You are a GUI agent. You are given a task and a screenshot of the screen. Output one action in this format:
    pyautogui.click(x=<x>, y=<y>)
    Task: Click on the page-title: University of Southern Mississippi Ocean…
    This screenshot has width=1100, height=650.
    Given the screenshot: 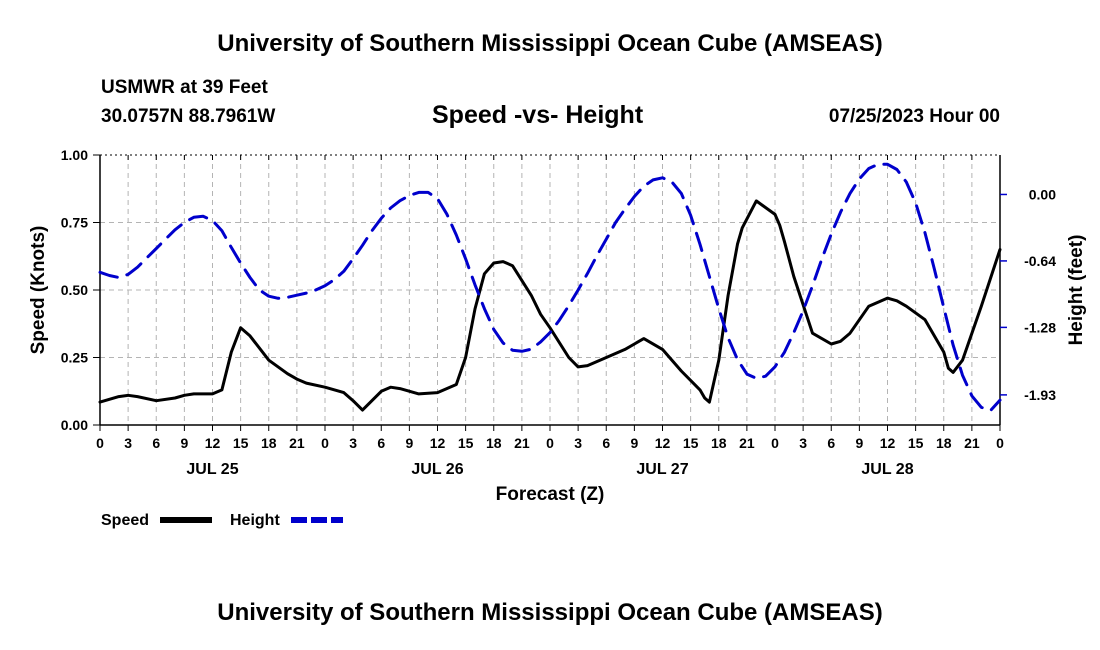 What is the action you would take?
    pyautogui.click(x=550, y=43)
    